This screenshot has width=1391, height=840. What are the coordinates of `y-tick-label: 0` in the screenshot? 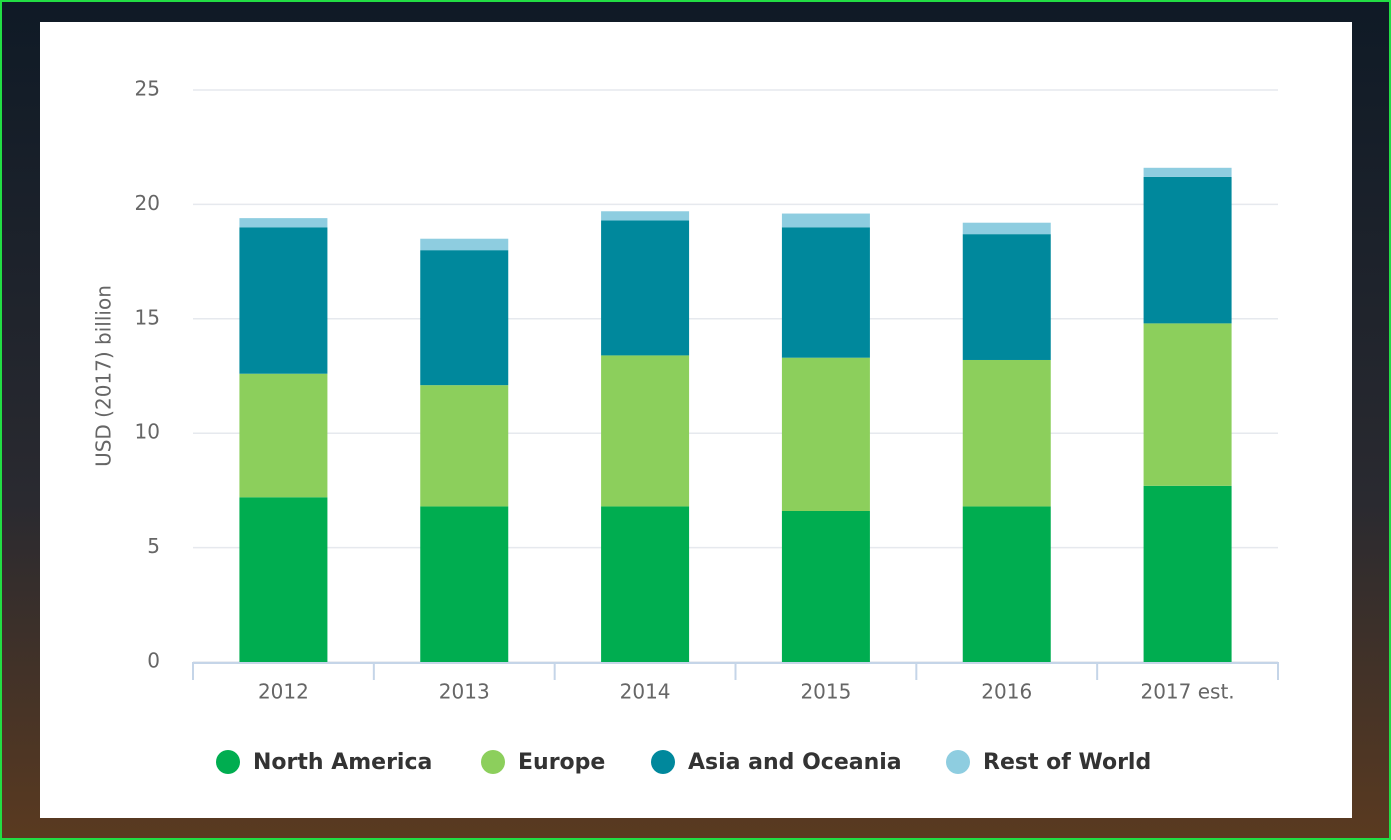 It's located at (153, 661).